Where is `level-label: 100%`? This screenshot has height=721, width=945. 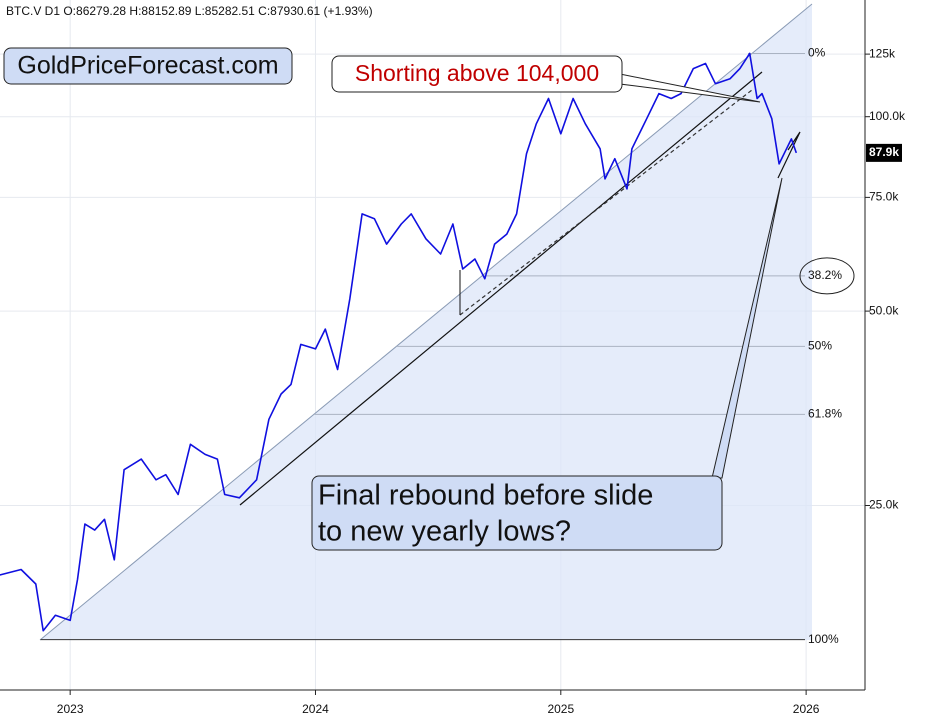 level-label: 100% is located at coordinates (823, 639).